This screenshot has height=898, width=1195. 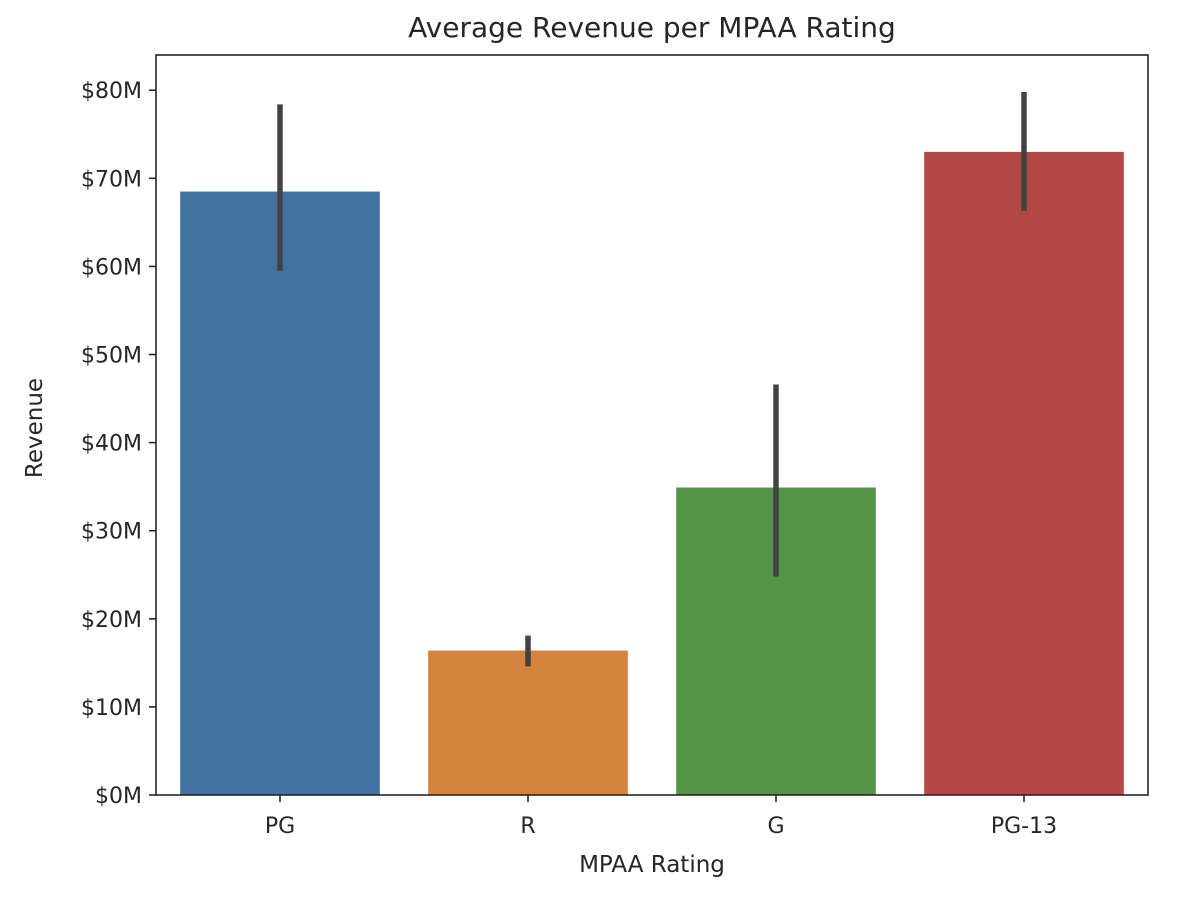 I want to click on y-axis: $0M $10M $20M $30M $40M $50M $60M $70M $80M, so click(x=118, y=444).